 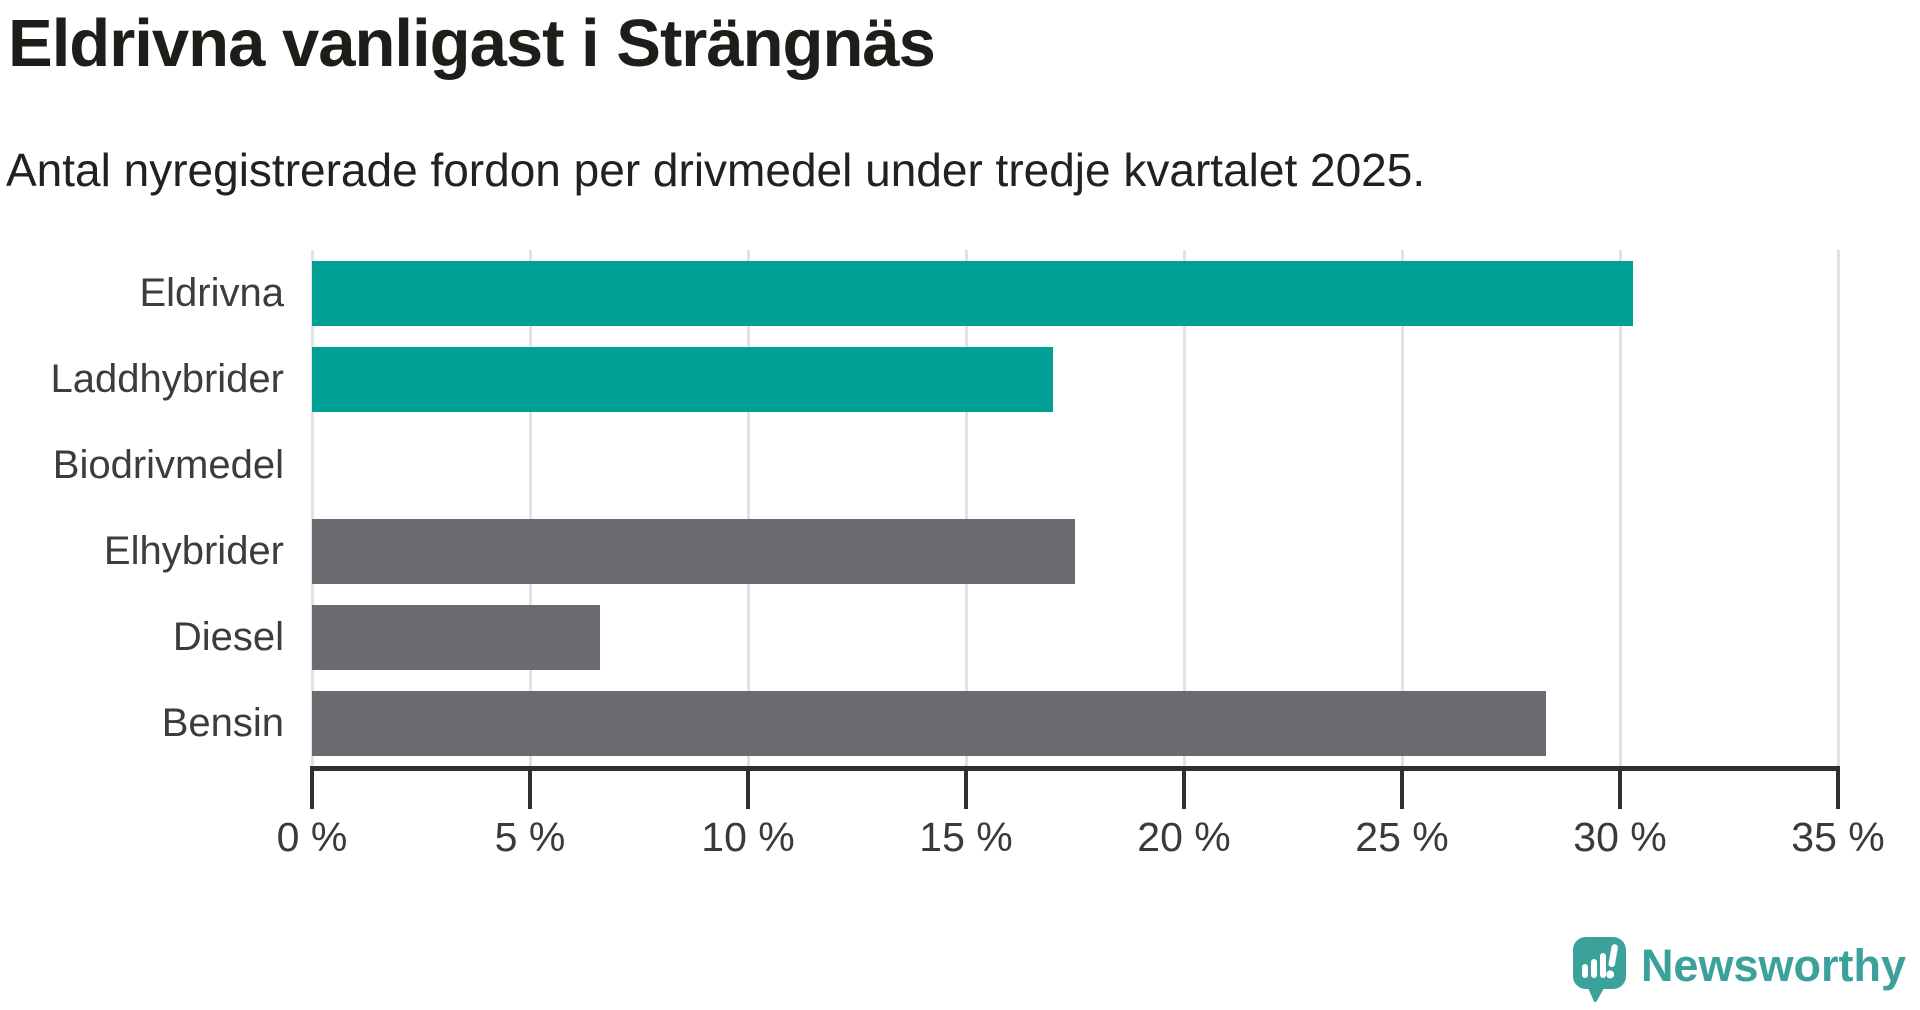 I want to click on y-axis-label-bensin: Bensin, so click(x=222, y=722).